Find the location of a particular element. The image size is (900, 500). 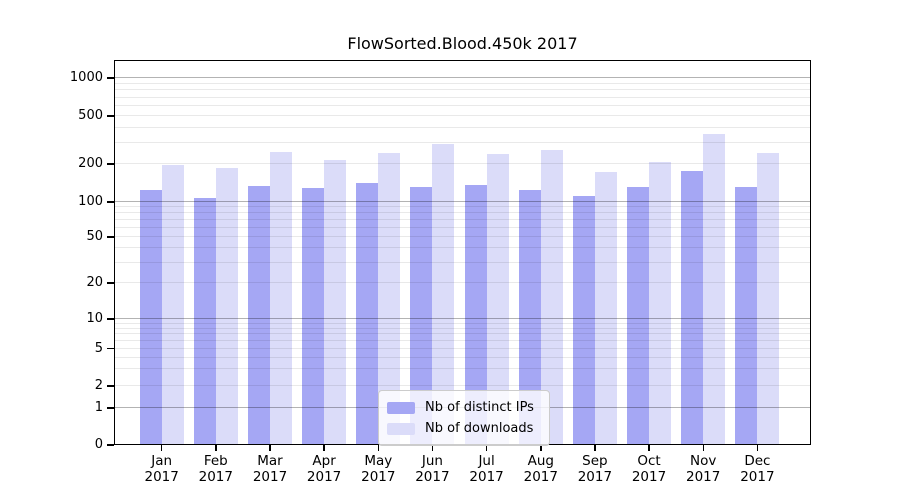

bar-downloads-dec is located at coordinates (768, 299).